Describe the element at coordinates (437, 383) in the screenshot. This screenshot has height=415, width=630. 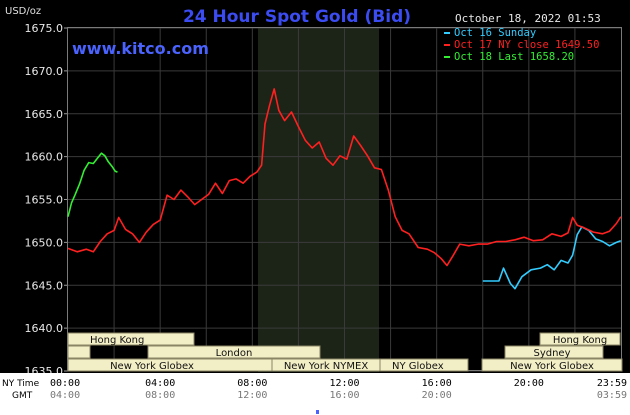
I see `x-tick-label: 16:00` at that location.